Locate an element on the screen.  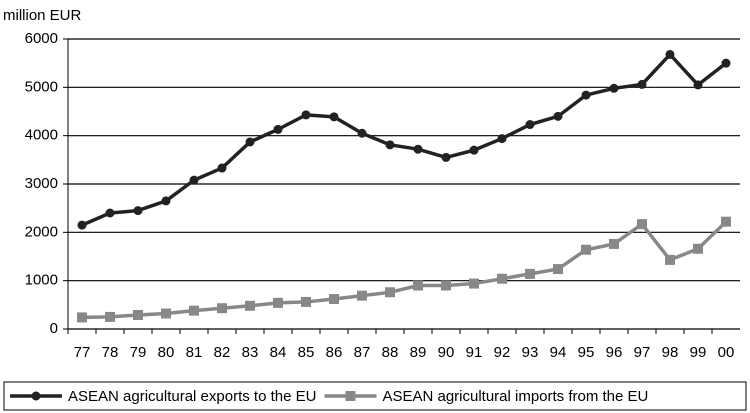
x-tick-label: 85 is located at coordinates (306, 352).